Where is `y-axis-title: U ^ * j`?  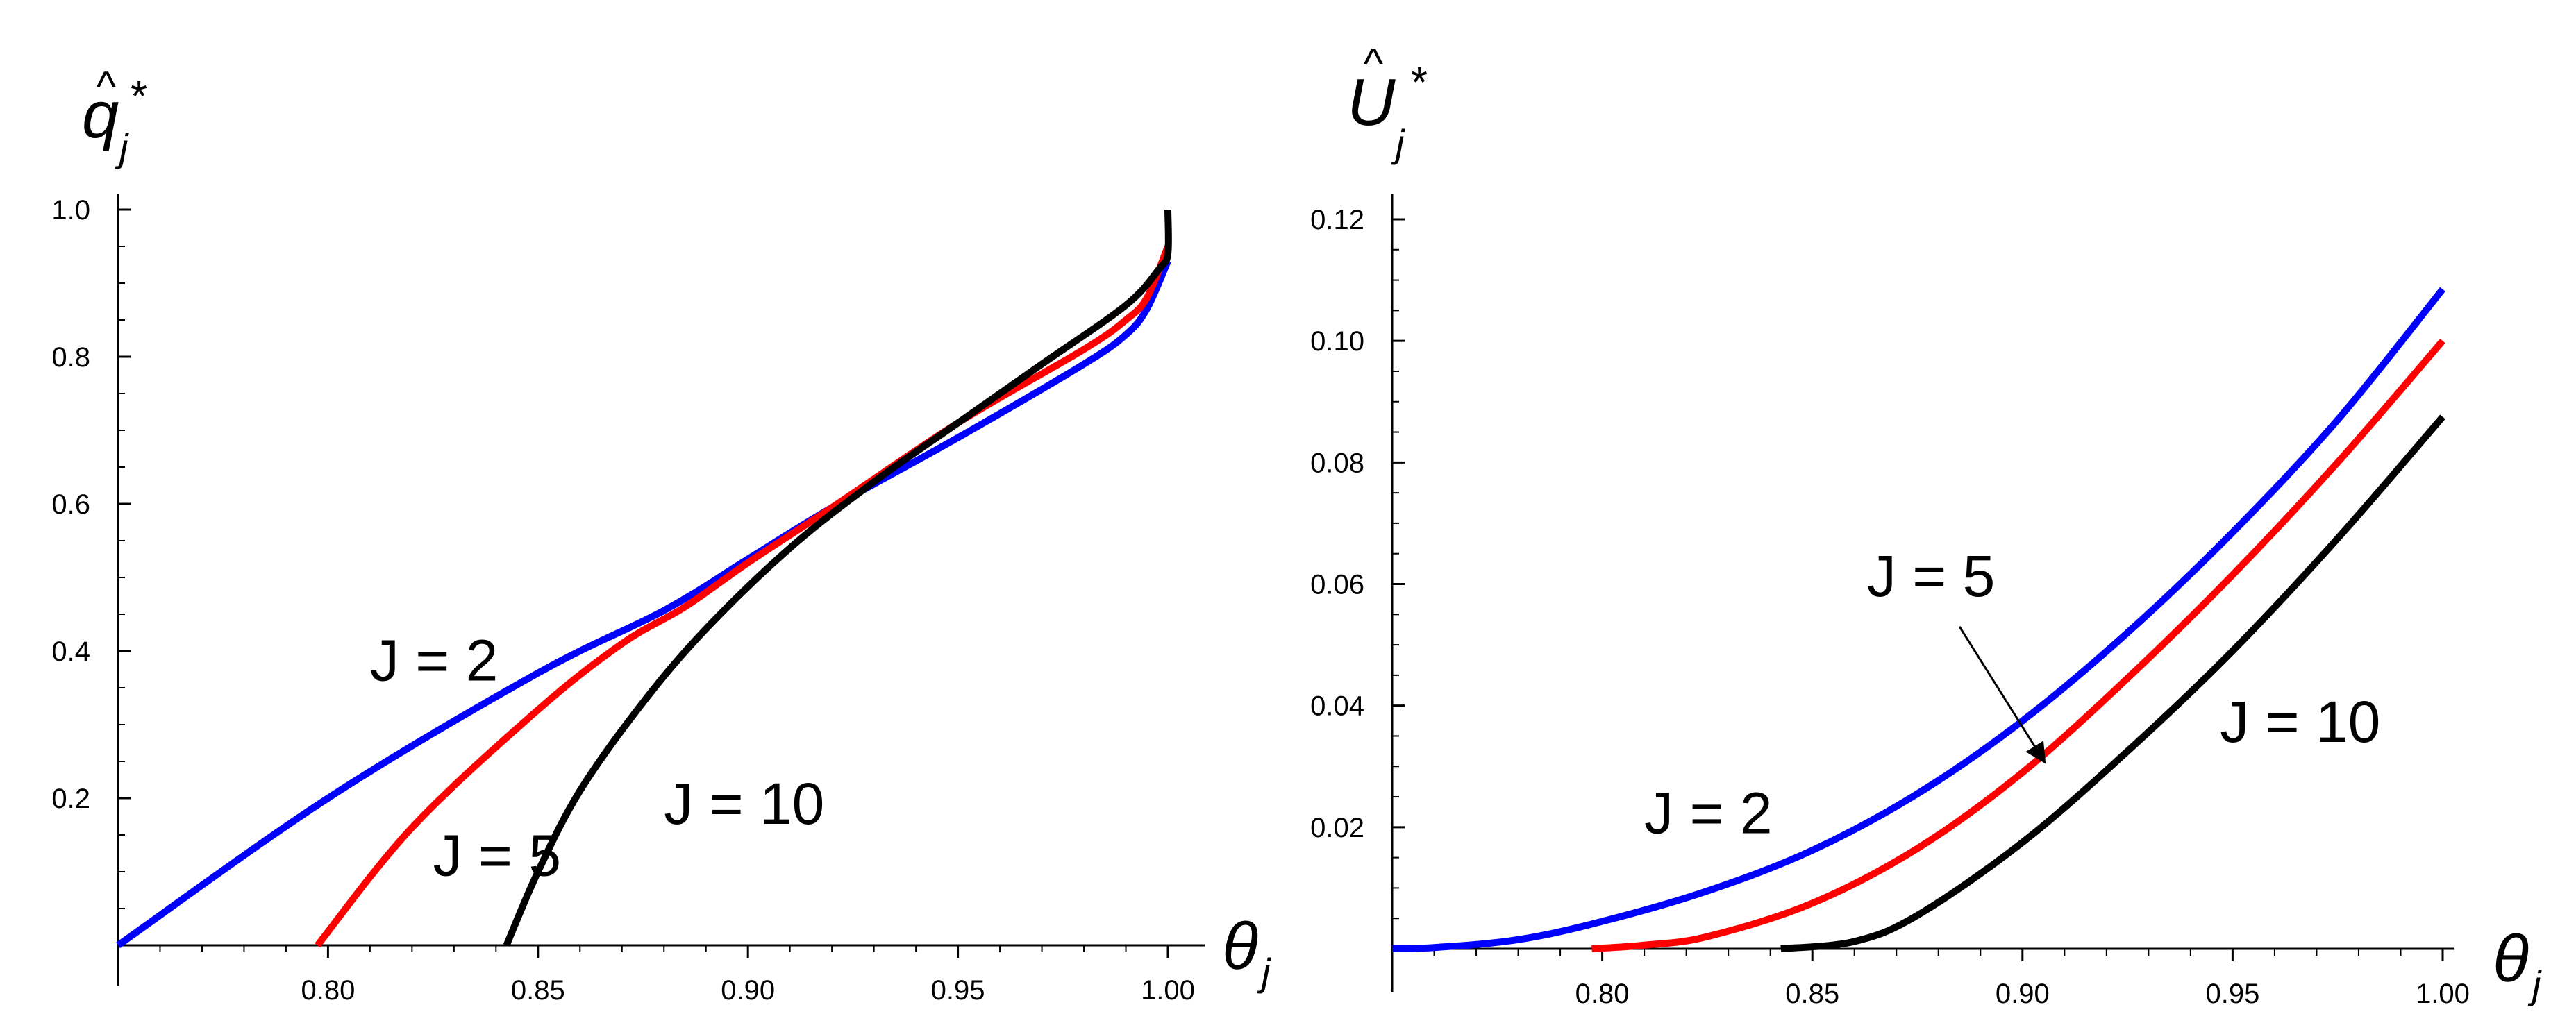
y-axis-title: U ^ * j is located at coordinates (1387, 102).